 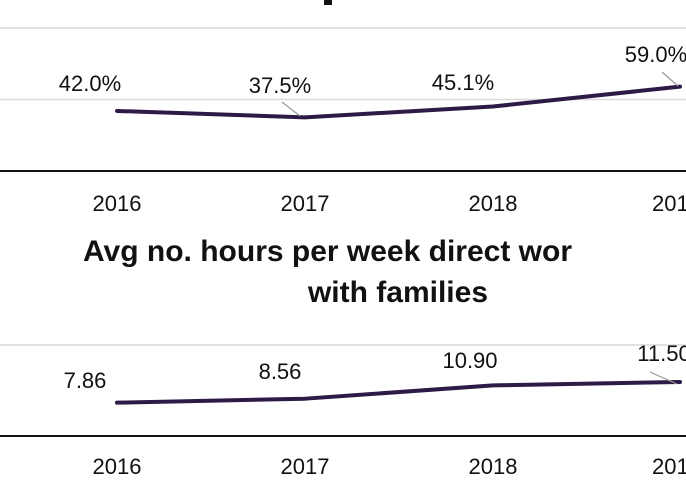 I want to click on cropped-title-fragment, so click(x=328, y=2).